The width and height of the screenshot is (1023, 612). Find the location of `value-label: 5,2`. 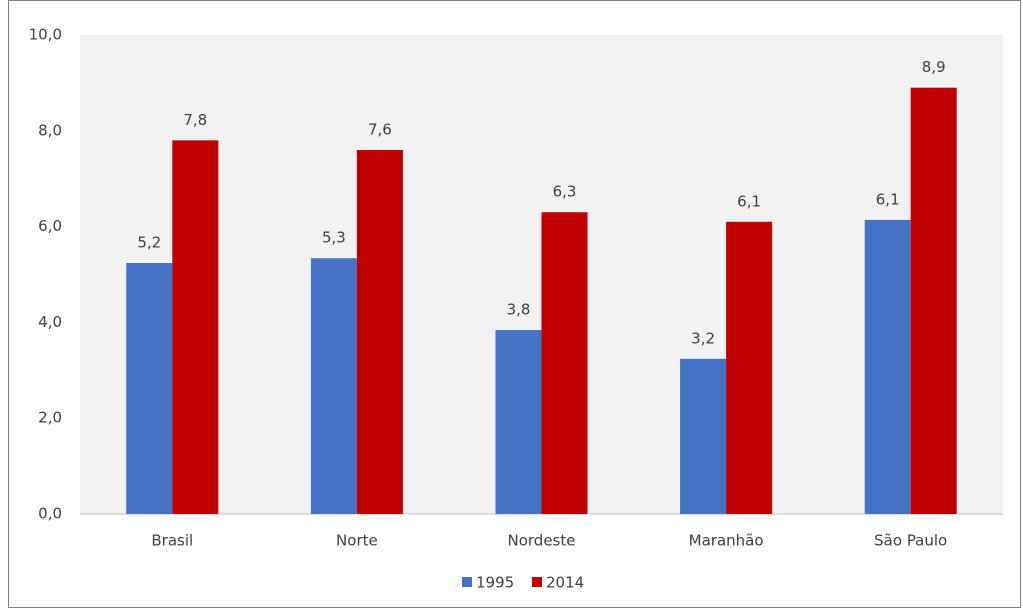

value-label: 5,2 is located at coordinates (149, 243).